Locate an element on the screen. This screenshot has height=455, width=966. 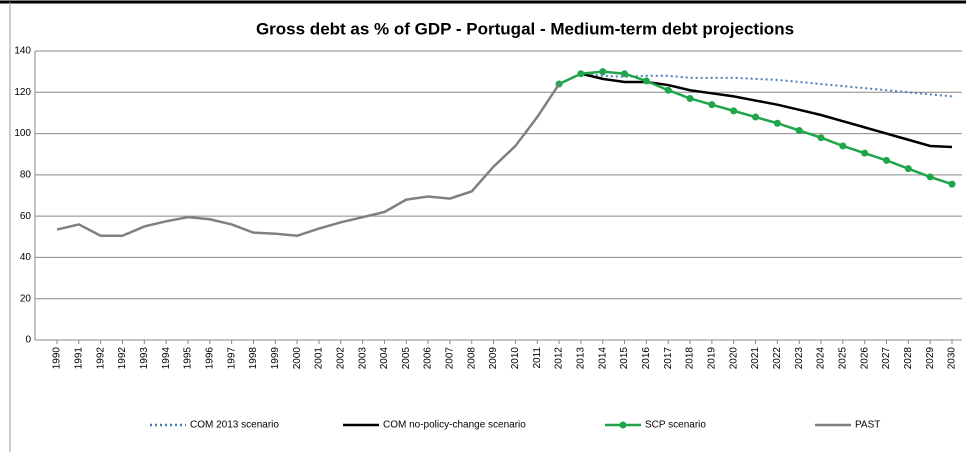
x-tick-label: 2026 is located at coordinates (864, 358).